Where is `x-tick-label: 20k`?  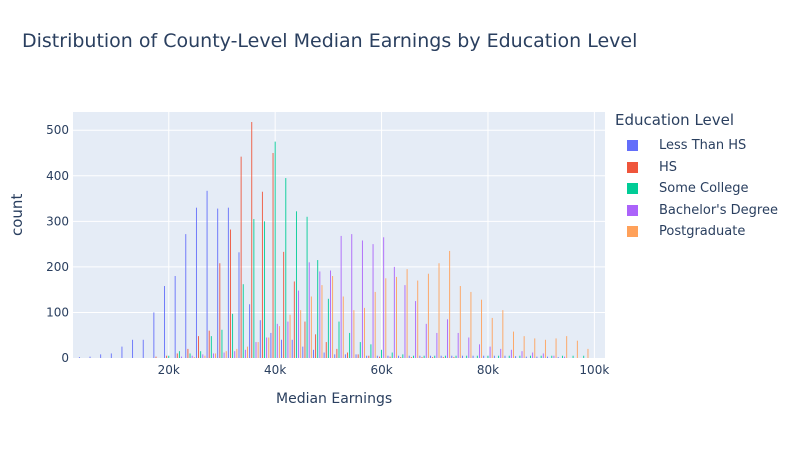 x-tick-label: 20k is located at coordinates (169, 370).